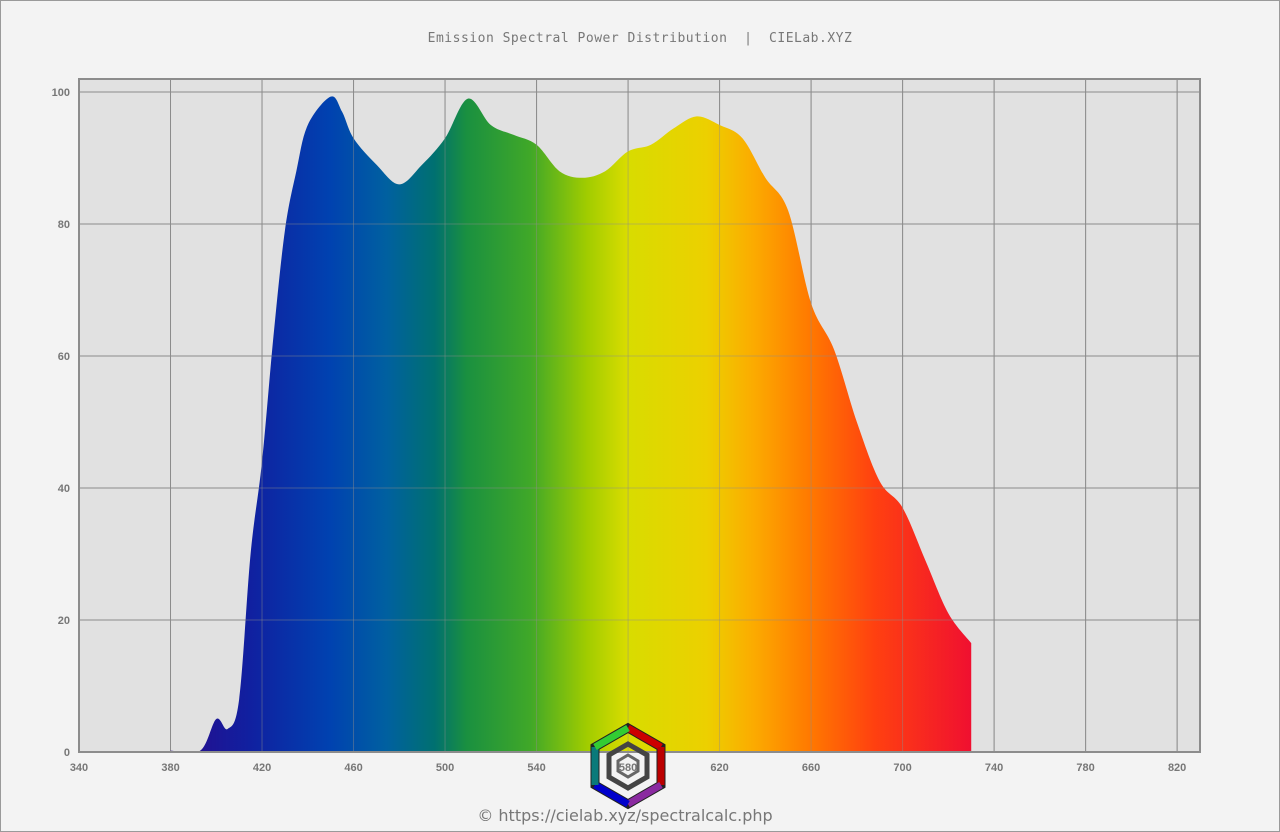 This screenshot has width=1280, height=832. I want to click on x-tick-label: 780, so click(1085, 768).